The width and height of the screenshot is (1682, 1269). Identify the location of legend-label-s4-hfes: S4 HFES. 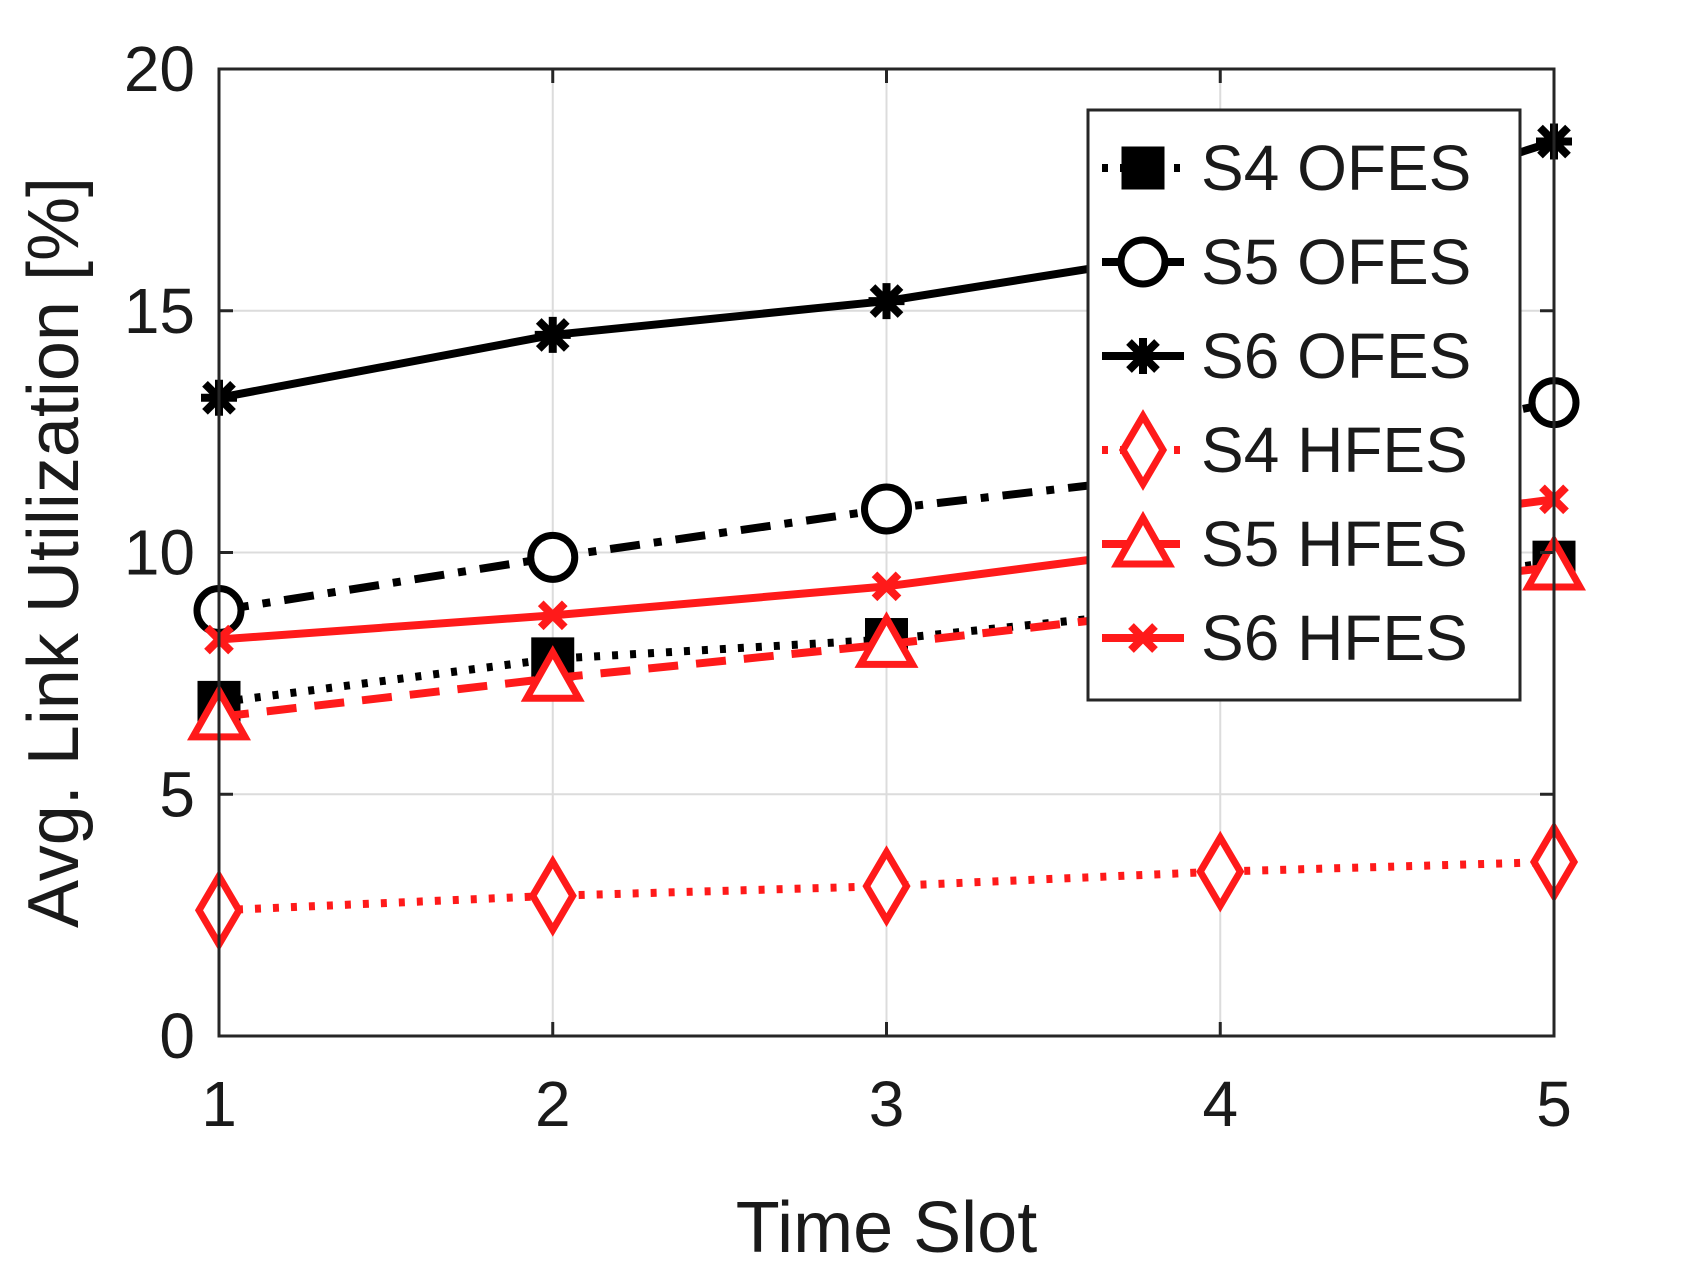
(1334, 450).